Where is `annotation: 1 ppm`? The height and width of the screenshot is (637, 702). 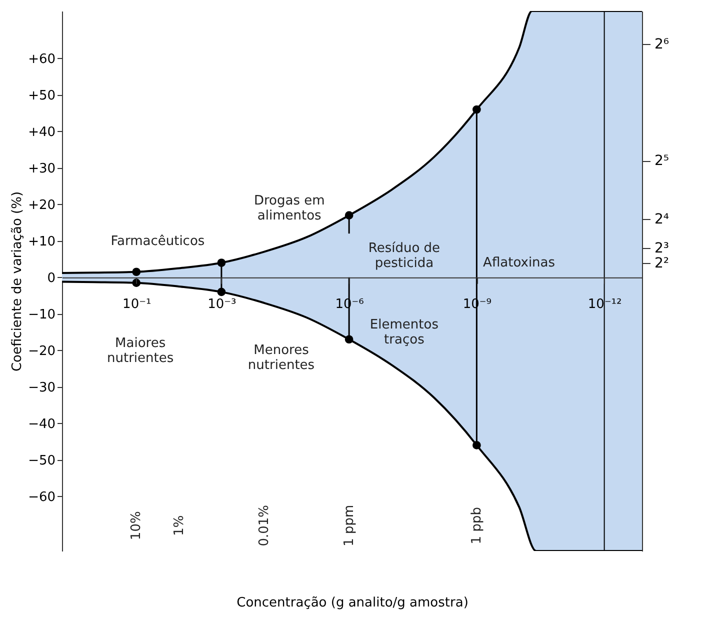
annotation: 1 ppm is located at coordinates (350, 525).